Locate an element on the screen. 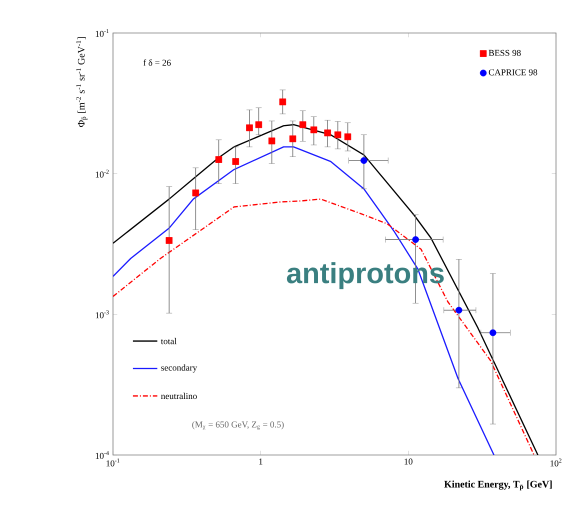 This screenshot has height=518, width=572. x-tick-label: 1 is located at coordinates (260, 461).